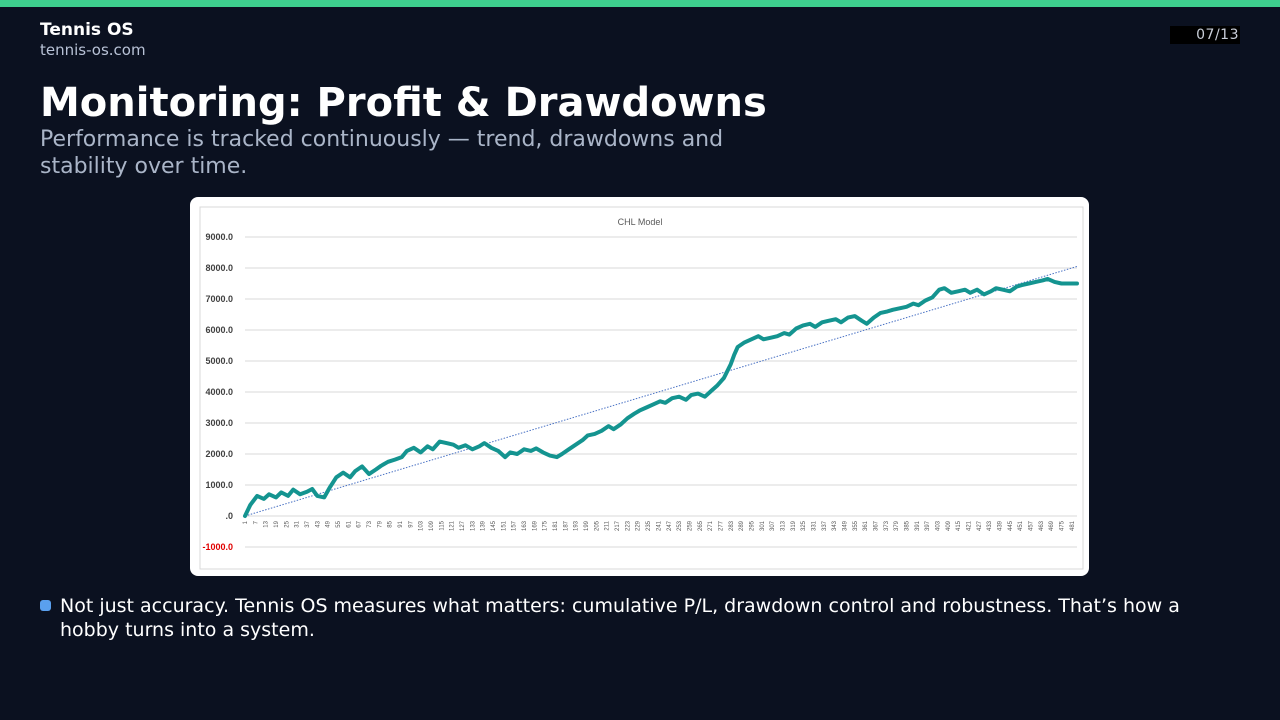 Image resolution: width=1280 pixels, height=720 pixels. What do you see at coordinates (391, 523) in the screenshot?
I see `x-tick-label: 85` at bounding box center [391, 523].